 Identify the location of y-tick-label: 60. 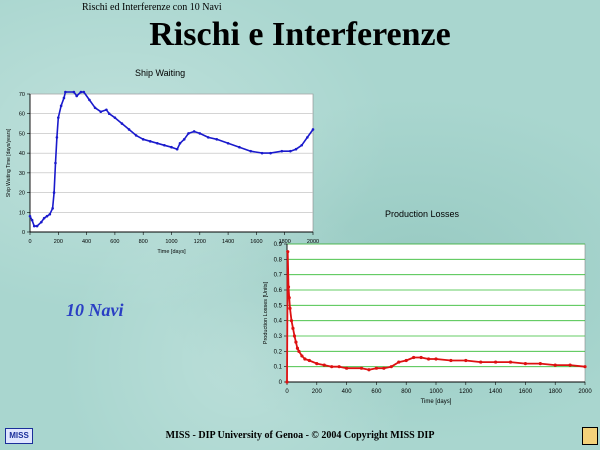
(22, 115).